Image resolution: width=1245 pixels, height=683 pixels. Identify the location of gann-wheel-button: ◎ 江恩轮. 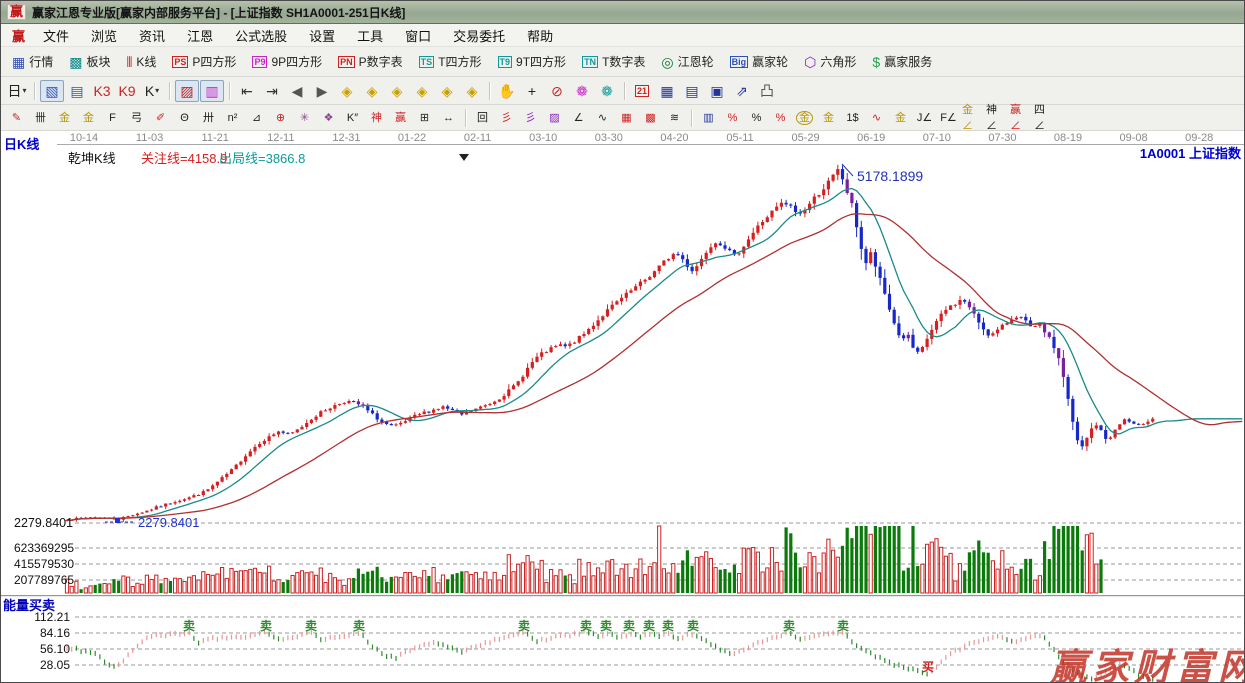
(687, 61).